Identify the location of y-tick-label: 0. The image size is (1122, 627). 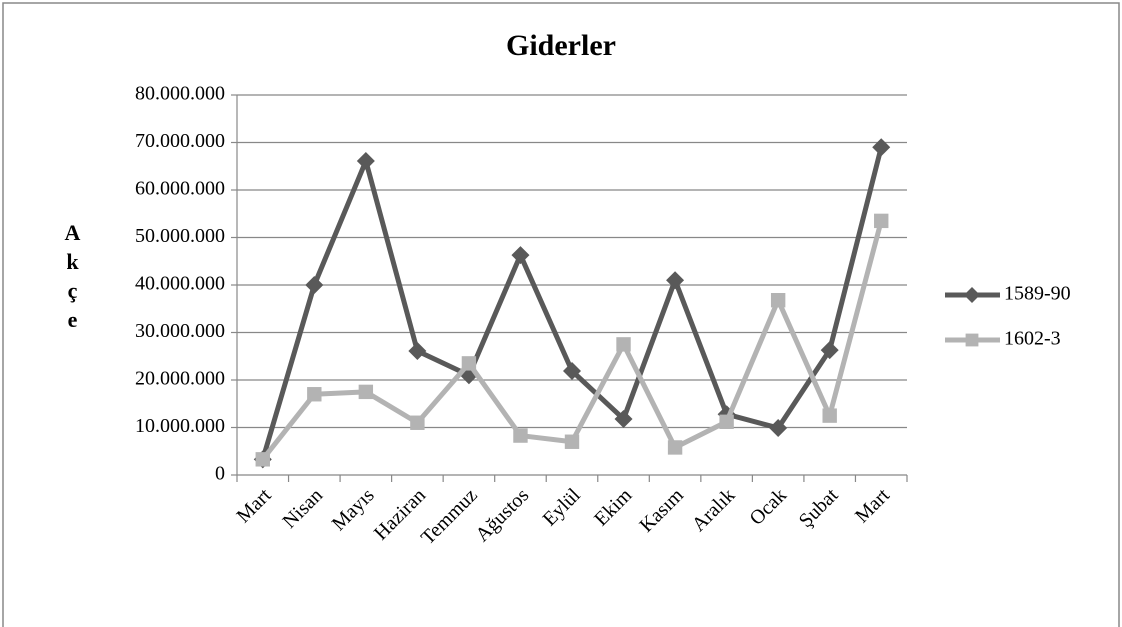
(220, 474).